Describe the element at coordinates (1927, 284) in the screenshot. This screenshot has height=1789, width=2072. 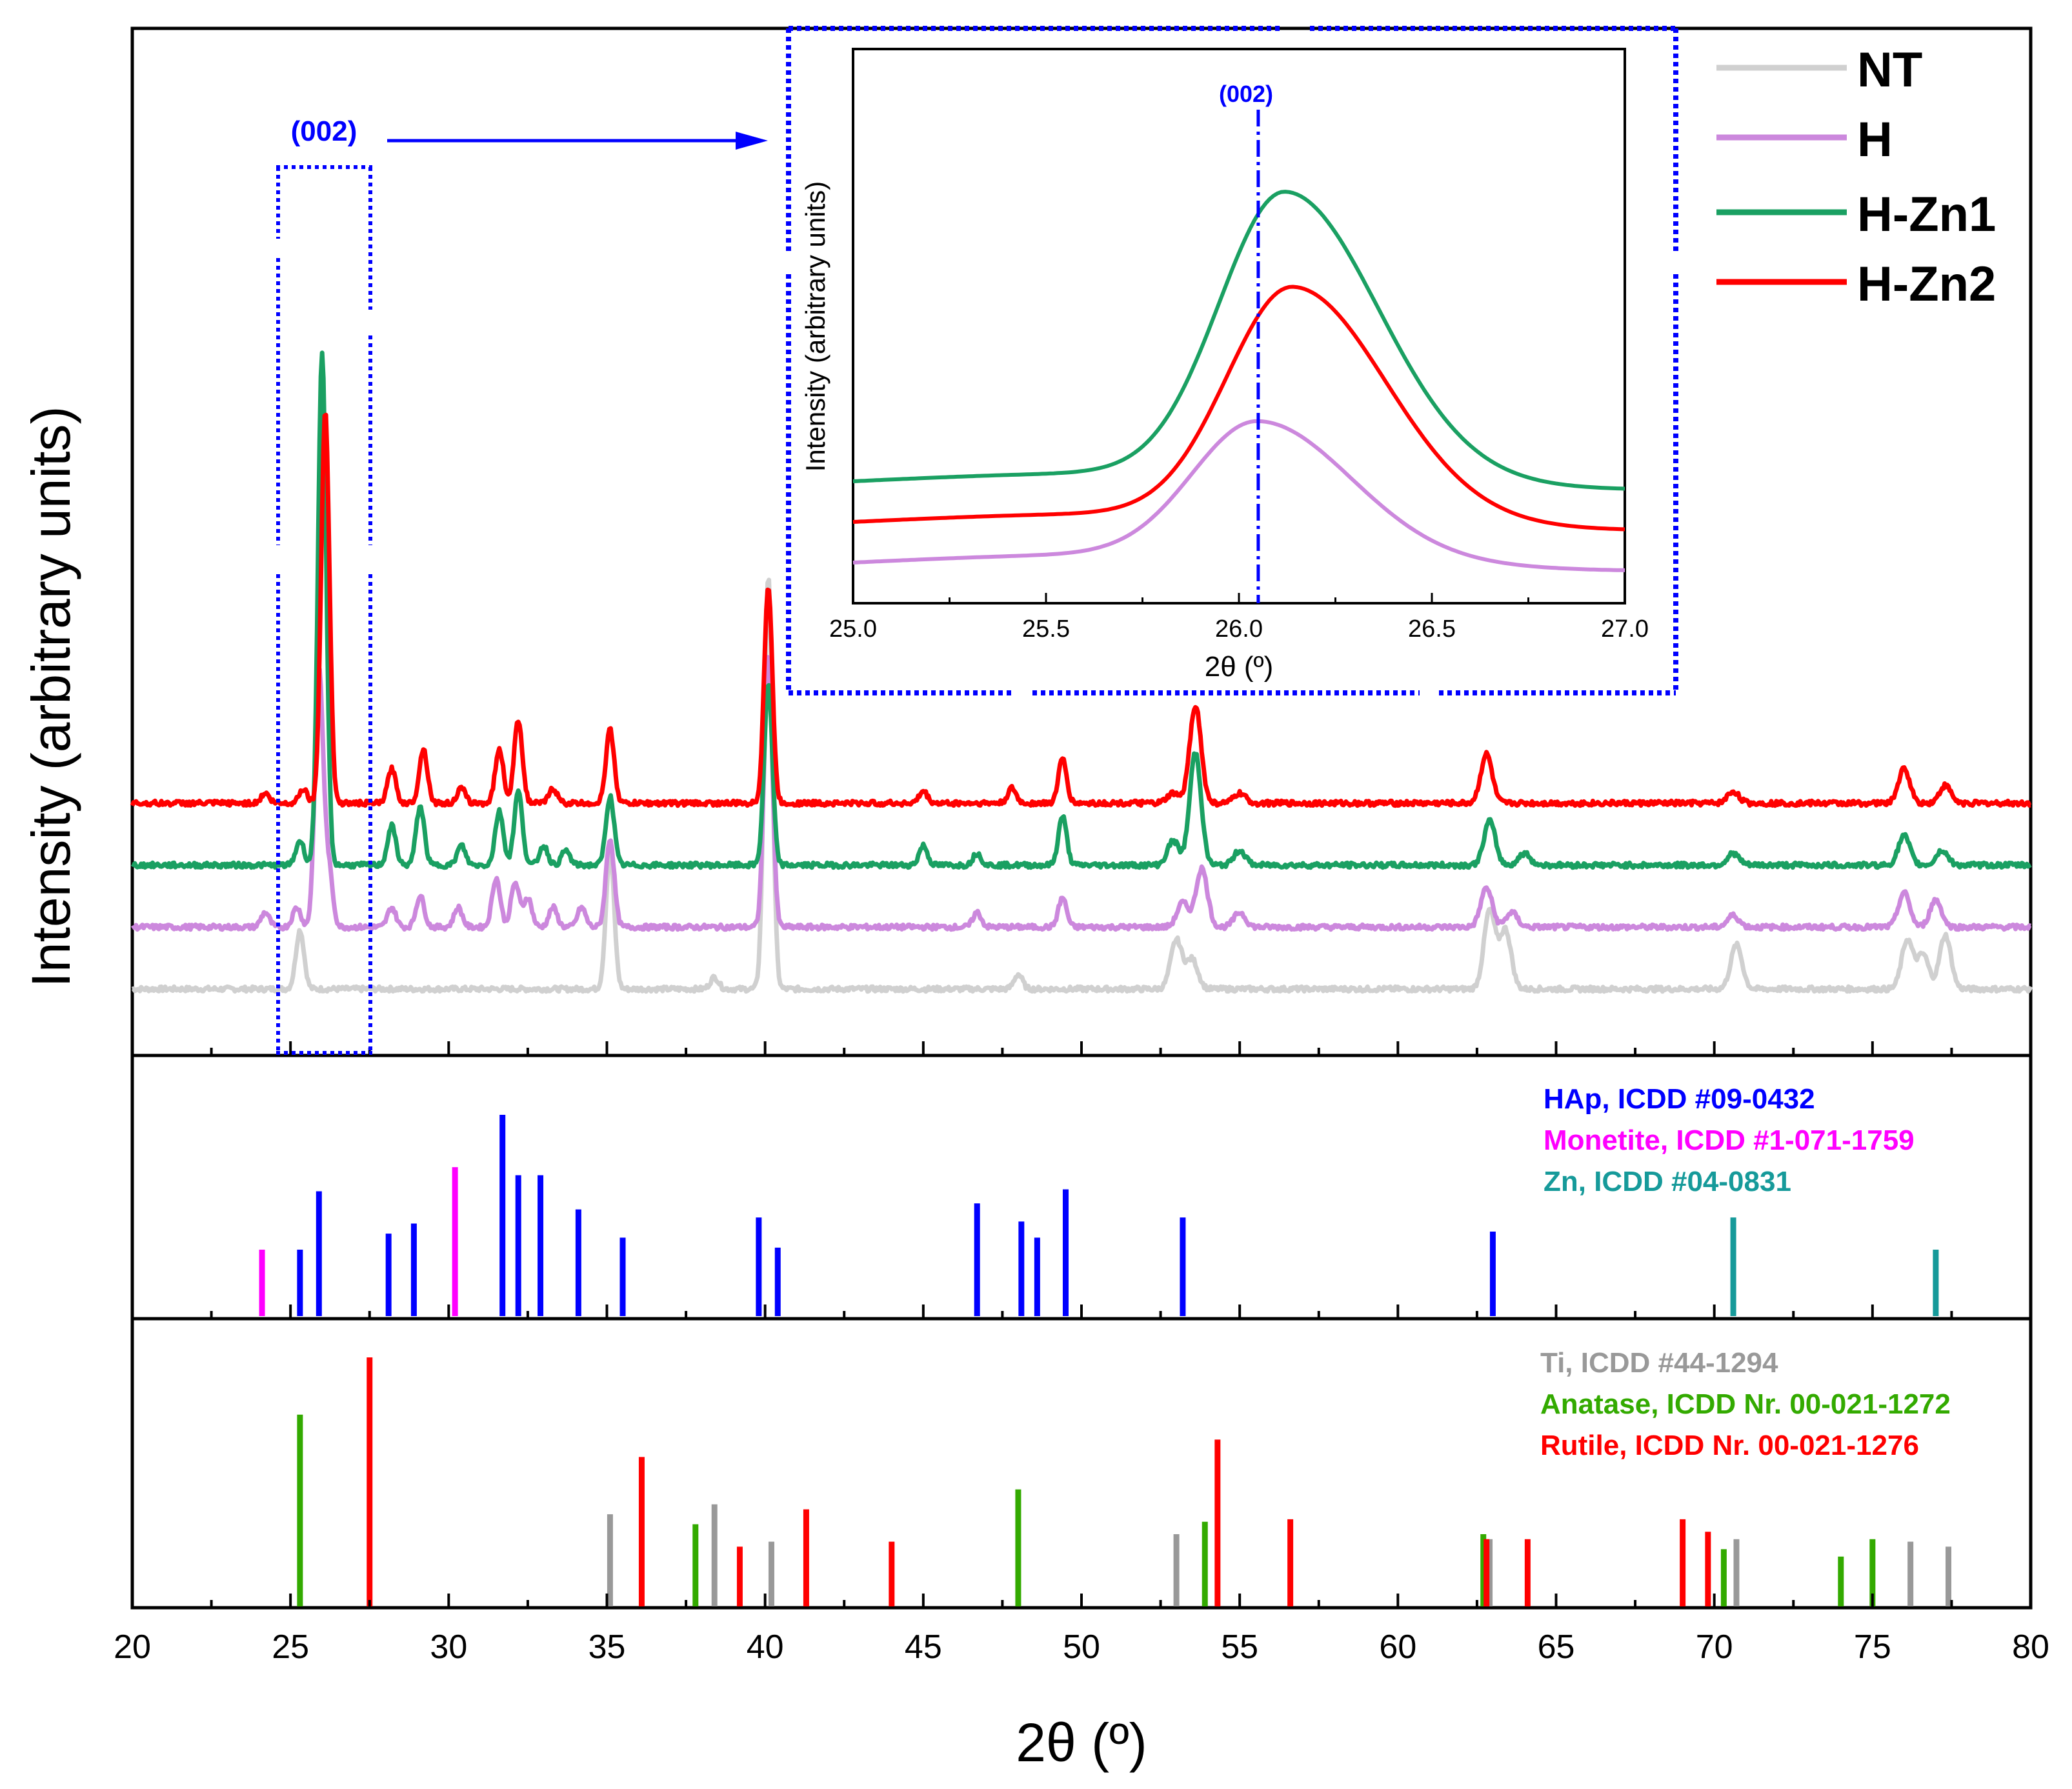
I see `legend-label-h-zn2: H-Zn2` at that location.